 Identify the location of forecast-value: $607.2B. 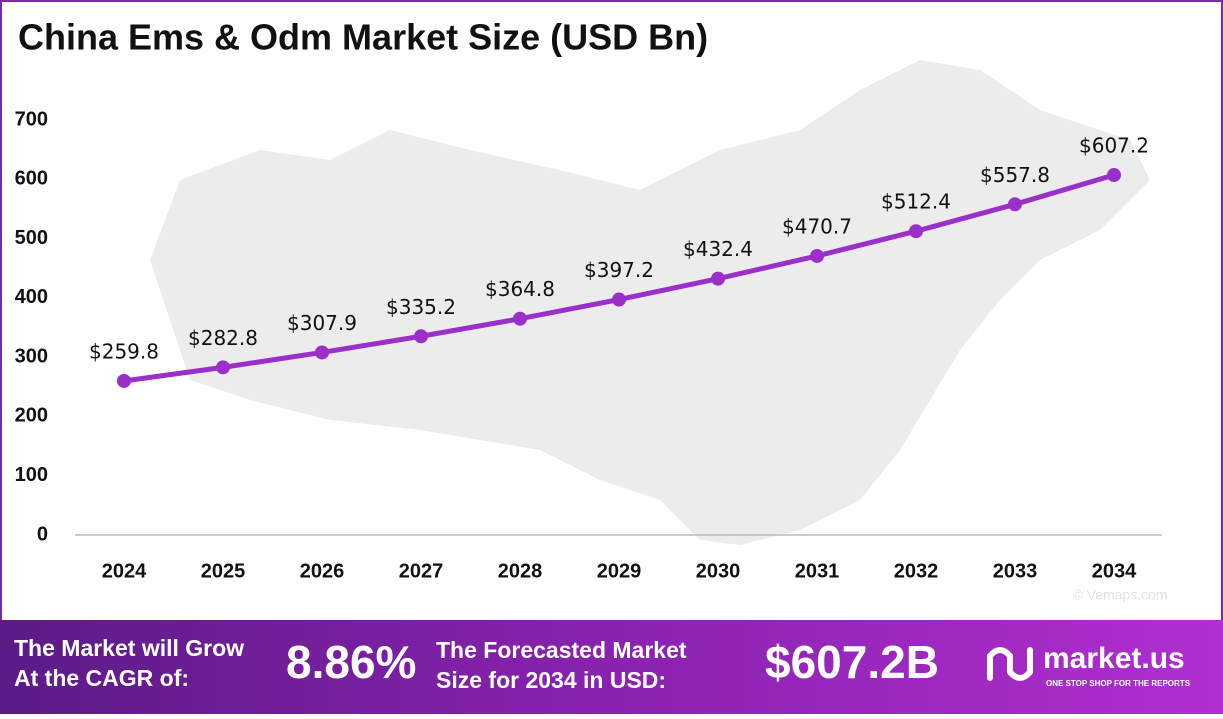
(852, 662).